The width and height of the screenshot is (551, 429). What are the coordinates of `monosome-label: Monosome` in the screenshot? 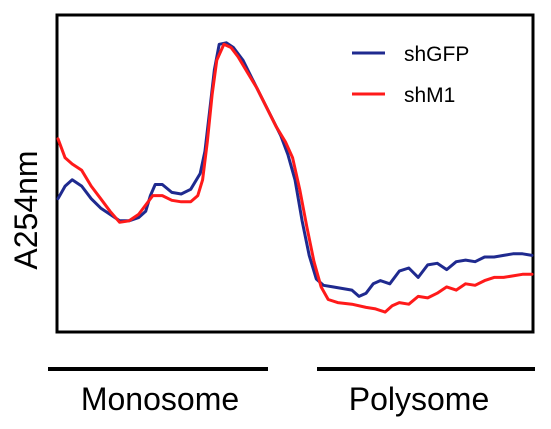 It's located at (160, 399).